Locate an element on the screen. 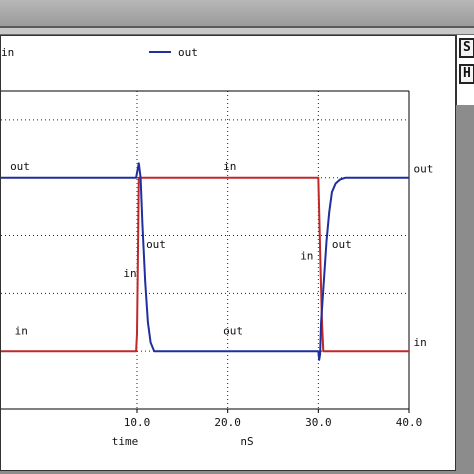 Image resolution: width=474 pixels, height=474 pixels. window-title-bar is located at coordinates (237, 14).